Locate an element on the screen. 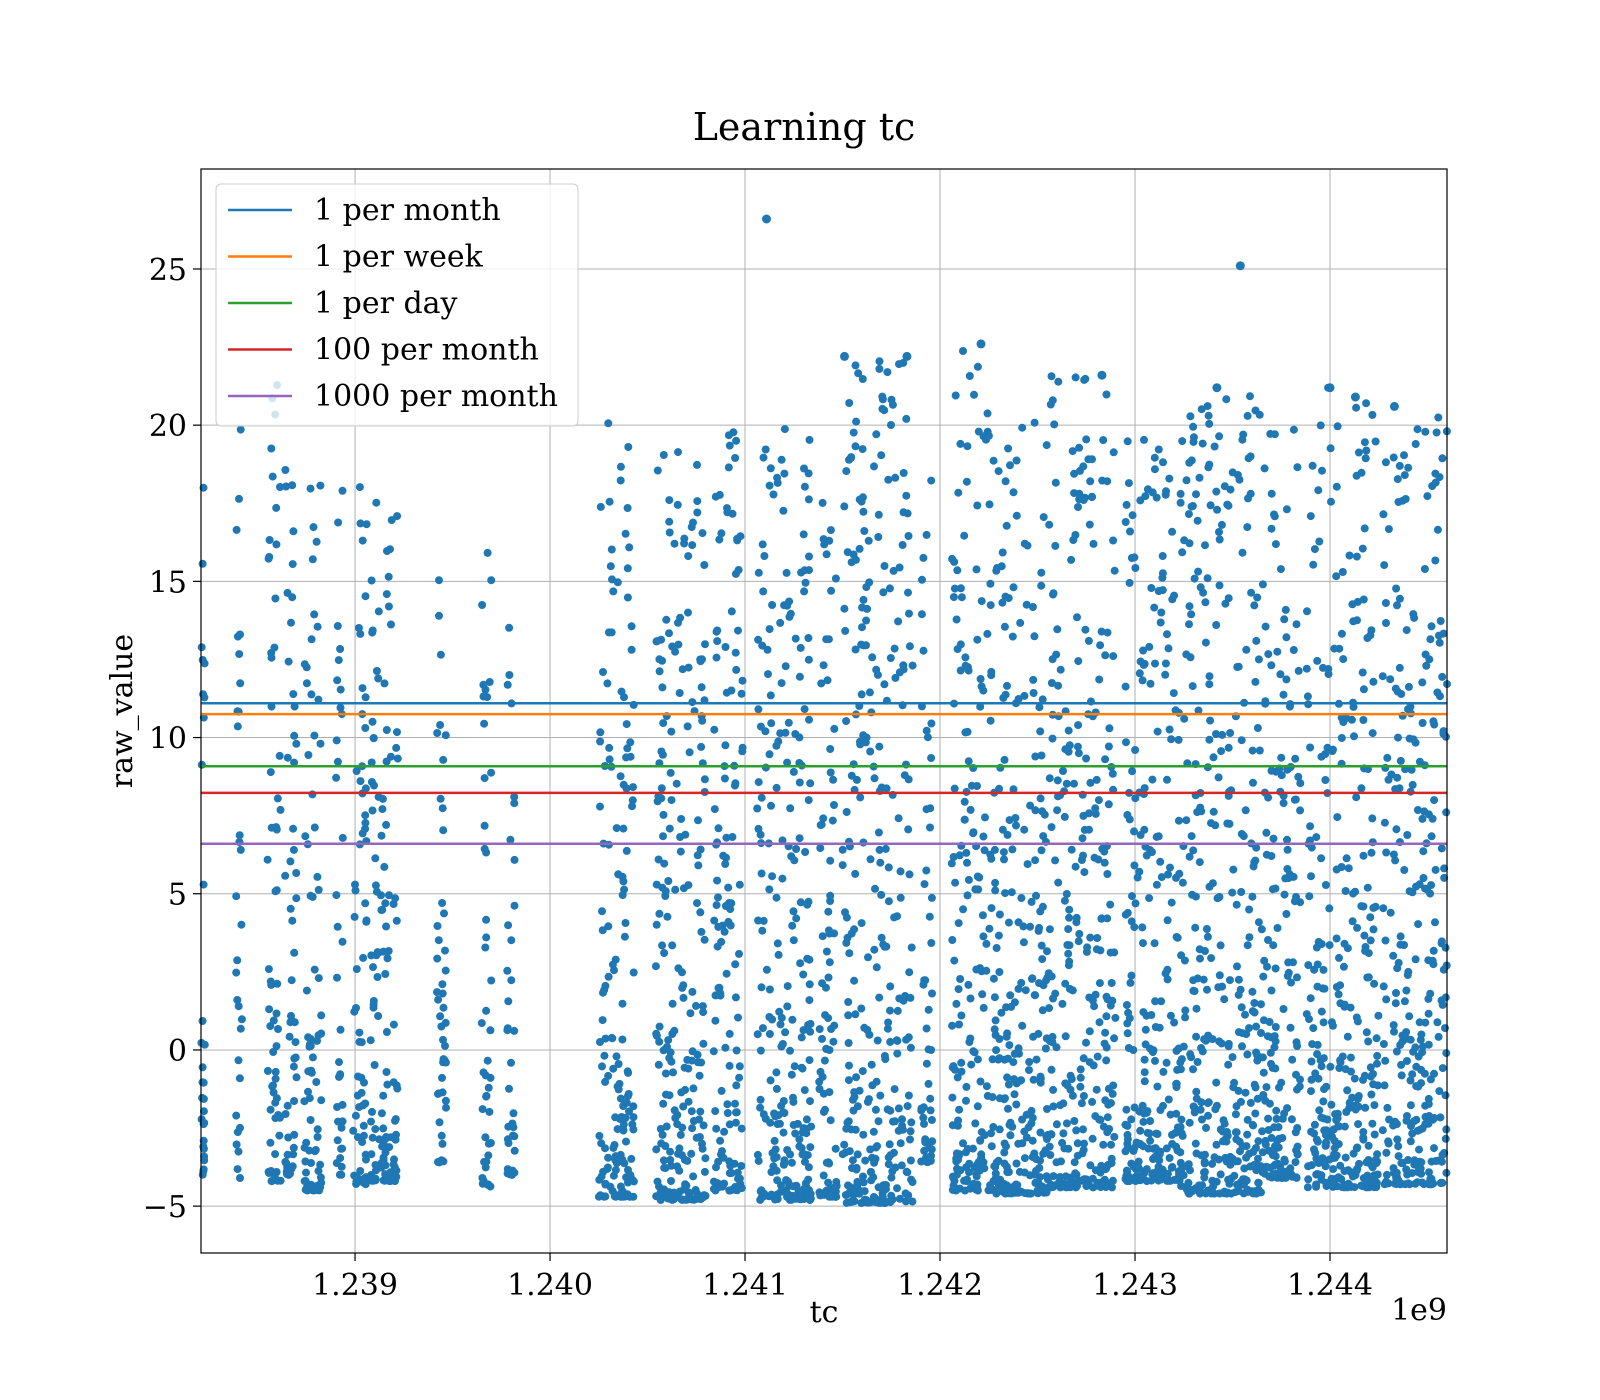 The height and width of the screenshot is (1400, 1600). x-tick-label: 1.244 is located at coordinates (1330, 1285).